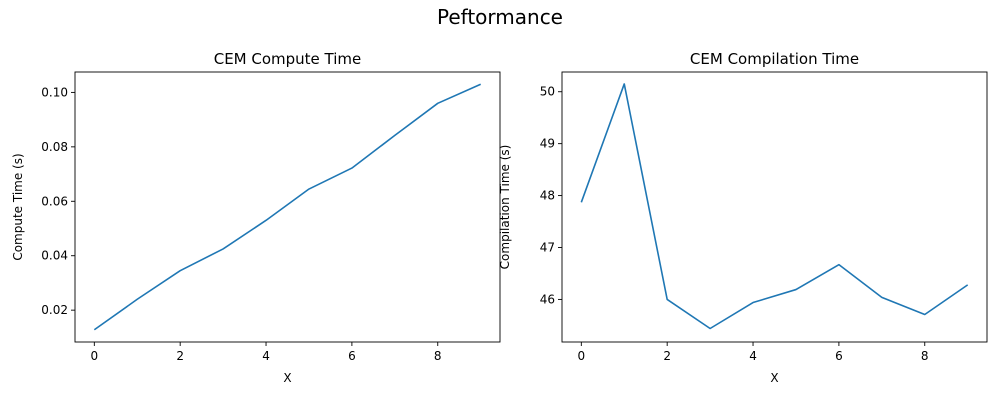 The height and width of the screenshot is (400, 1000). Describe the element at coordinates (547, 248) in the screenshot. I see `chart-2-y-tick-label: 47` at that location.